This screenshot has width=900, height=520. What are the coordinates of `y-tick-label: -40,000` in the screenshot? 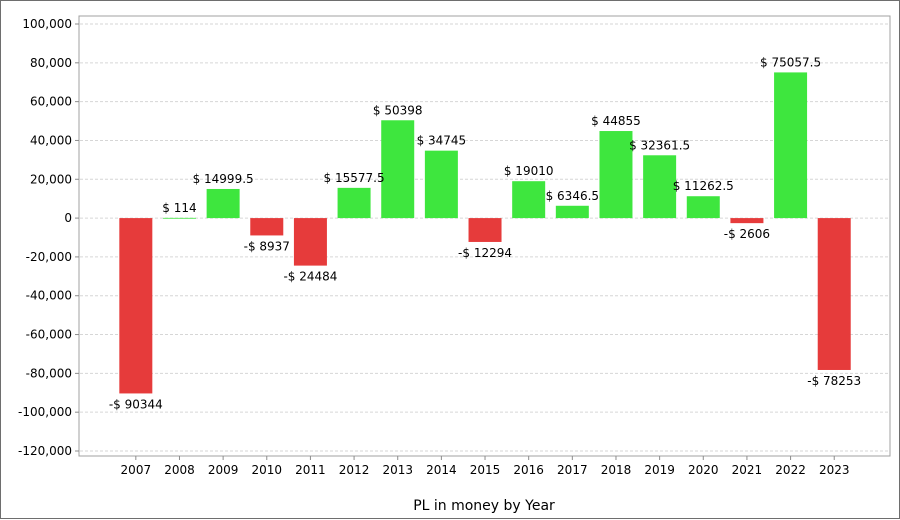 It's located at (49, 296).